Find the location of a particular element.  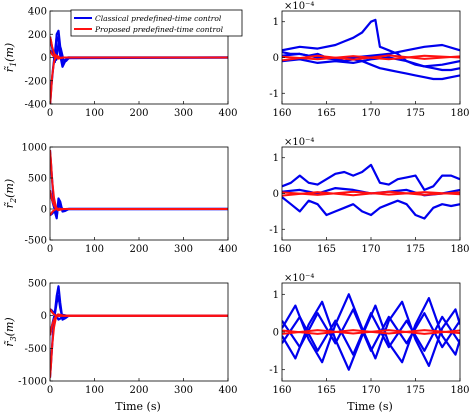

y-multiplier-right-1: ×10⁻⁴ is located at coordinates (299, 6).